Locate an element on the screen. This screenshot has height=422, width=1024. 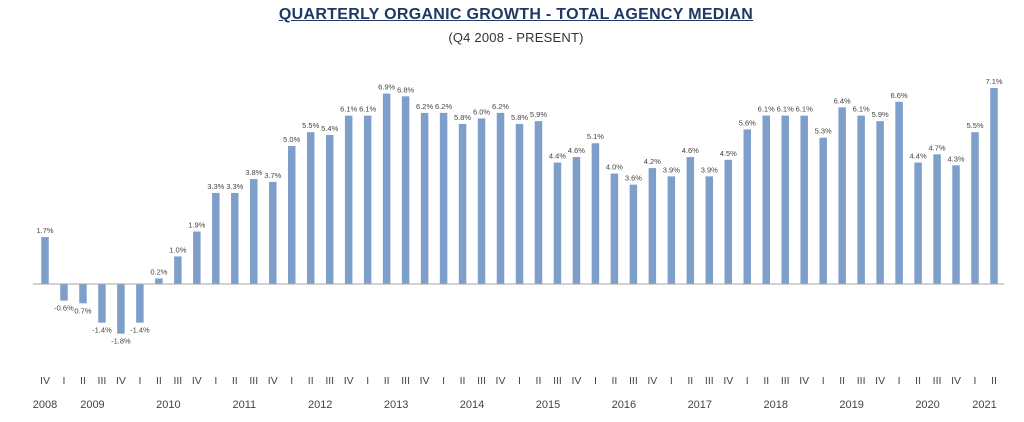
data-label: 1.9% is located at coordinates (196, 225).